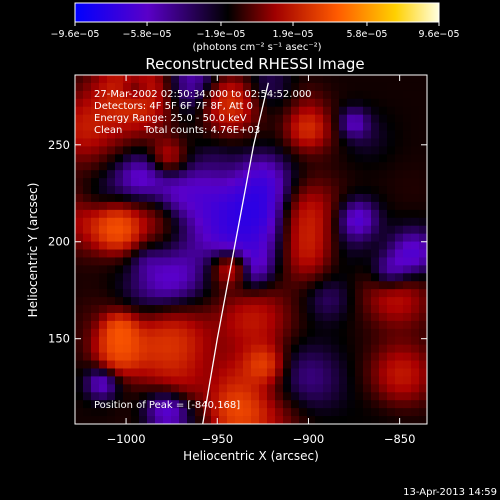 This screenshot has width=500, height=500. Describe the element at coordinates (203, 94) in the screenshot. I see `annotation-time-range: 27-Mar-2002 02:50:34.000 to 02:54:52.000` at that location.